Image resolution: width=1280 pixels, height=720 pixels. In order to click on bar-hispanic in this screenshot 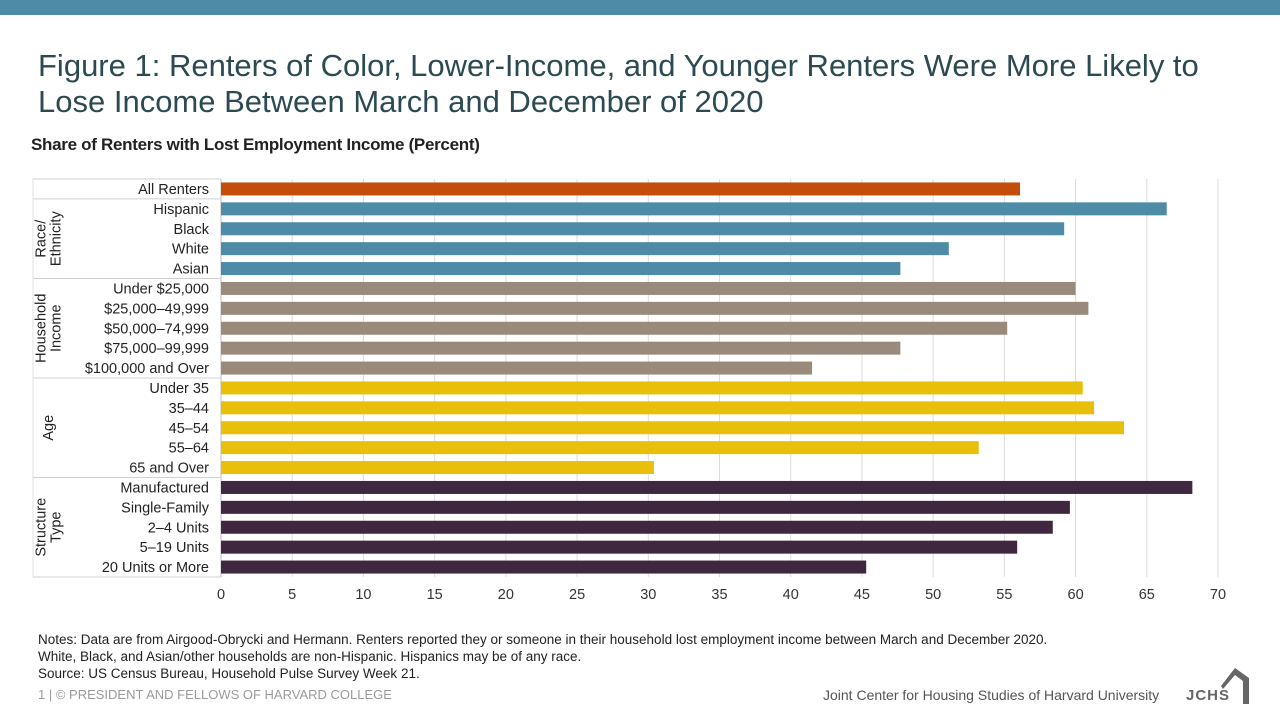, I will do `click(694, 209)`.